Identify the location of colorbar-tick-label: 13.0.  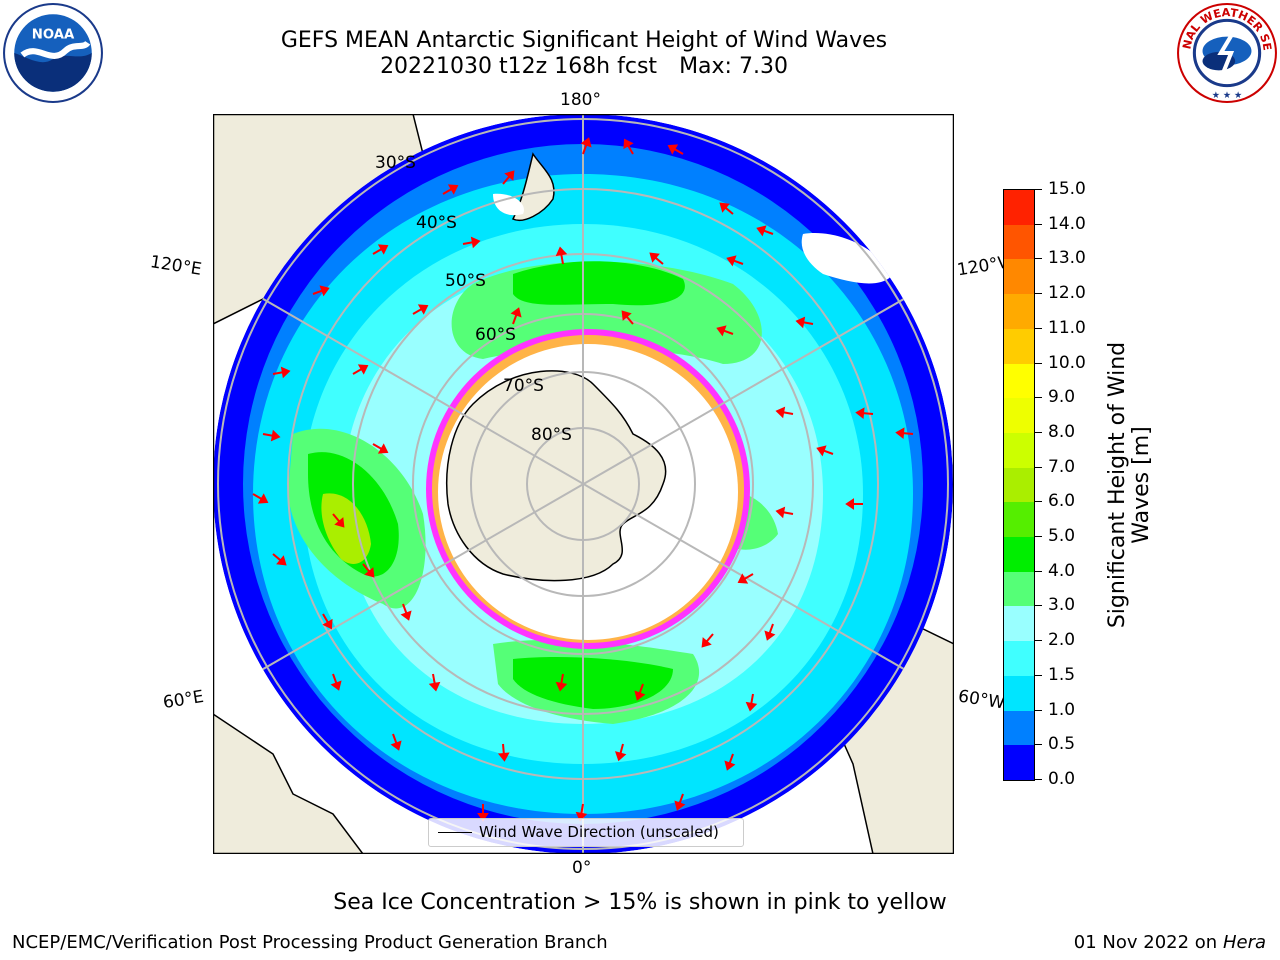
(1067, 258).